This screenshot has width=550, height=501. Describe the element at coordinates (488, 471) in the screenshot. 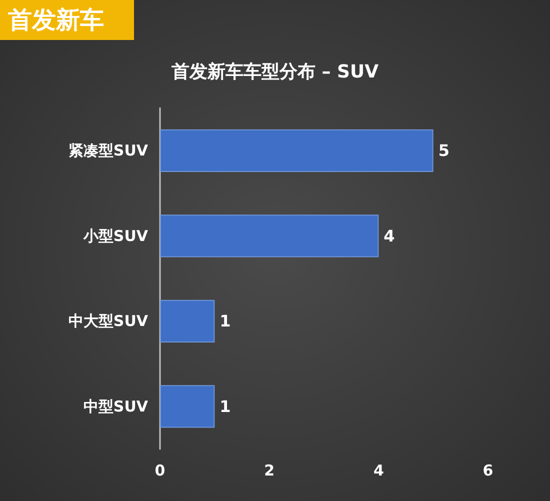

I see `x-tick-label: 6` at that location.